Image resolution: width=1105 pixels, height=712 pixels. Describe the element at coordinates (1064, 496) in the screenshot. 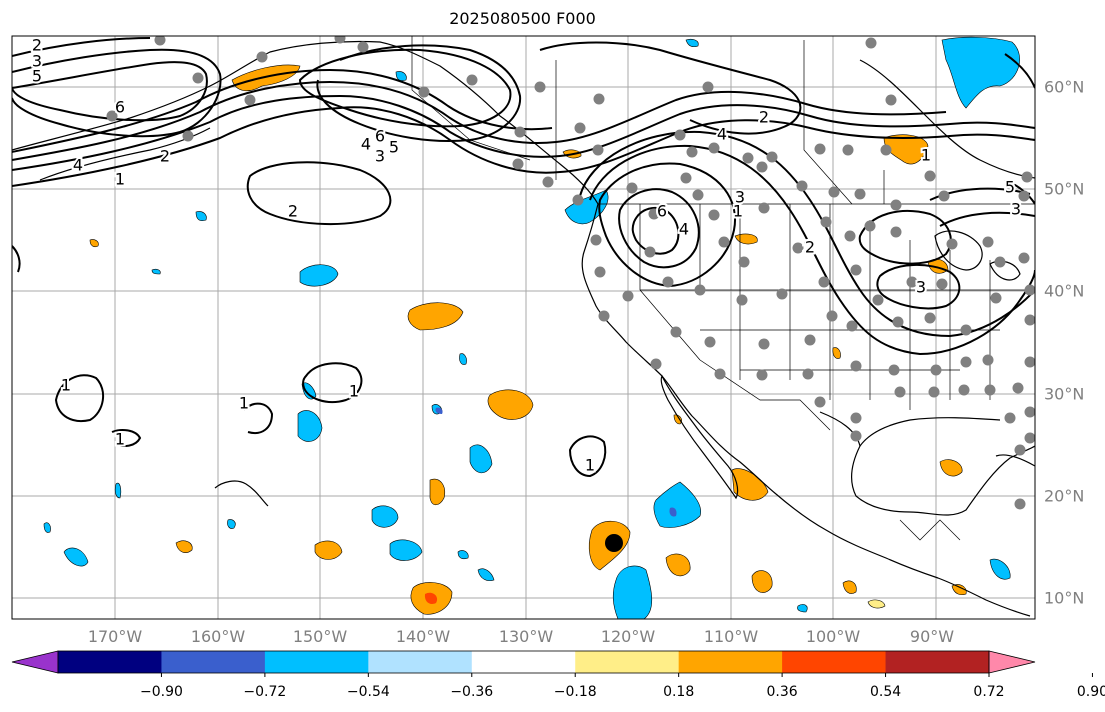

I see `lat-label: 20°N` at that location.